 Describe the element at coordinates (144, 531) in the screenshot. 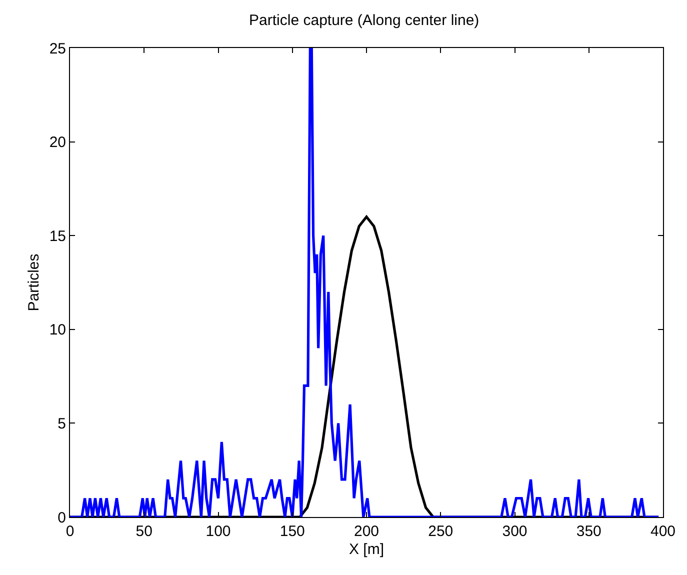

I see `x-tick-label: 50` at that location.